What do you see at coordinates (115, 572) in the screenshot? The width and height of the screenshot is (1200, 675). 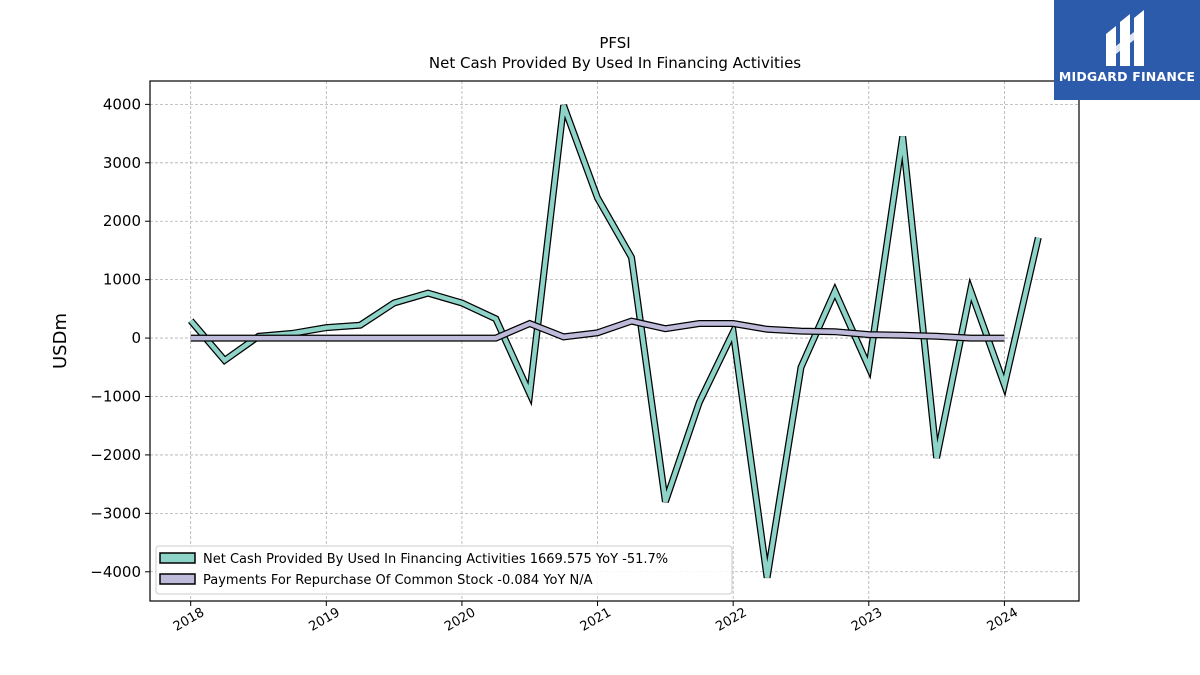 I see `y-tick-label: −4000` at bounding box center [115, 572].